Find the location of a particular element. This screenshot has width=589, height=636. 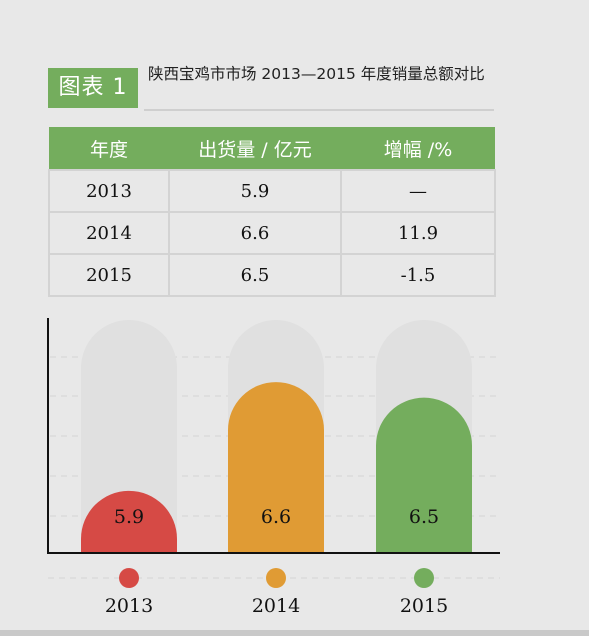

figure-title: 陕西宝鸡市市场 2013—2015 年度销量总额对比 is located at coordinates (316, 74).